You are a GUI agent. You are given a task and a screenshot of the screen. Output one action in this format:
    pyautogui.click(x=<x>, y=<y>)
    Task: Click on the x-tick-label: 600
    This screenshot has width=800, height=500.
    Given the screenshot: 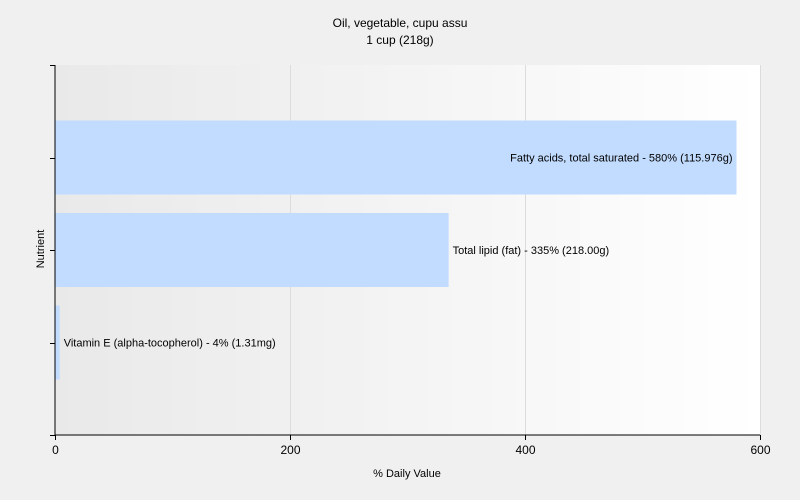 What is the action you would take?
    pyautogui.click(x=760, y=450)
    